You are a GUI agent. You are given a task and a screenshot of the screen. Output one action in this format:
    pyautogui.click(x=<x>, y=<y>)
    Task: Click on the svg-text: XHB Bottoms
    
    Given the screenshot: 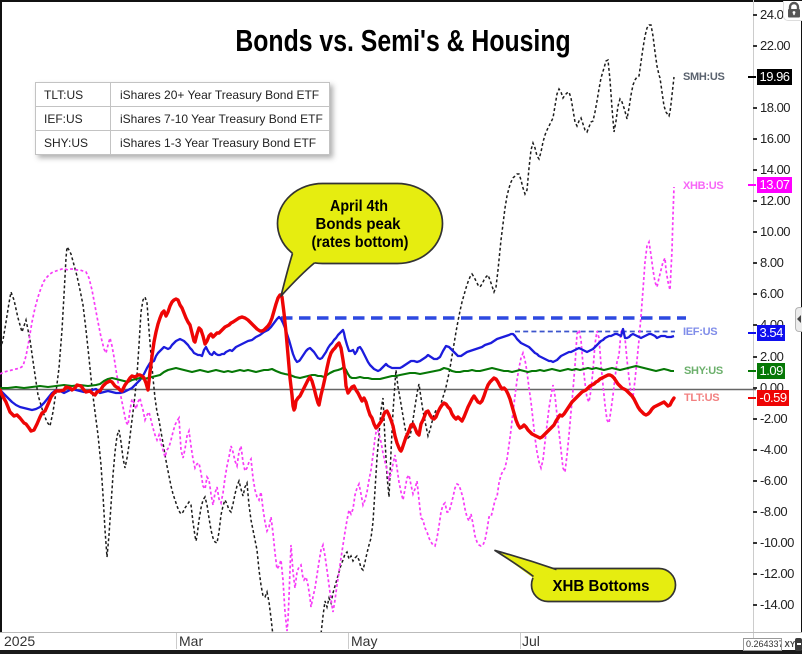 What is the action you would take?
    pyautogui.click(x=601, y=586)
    